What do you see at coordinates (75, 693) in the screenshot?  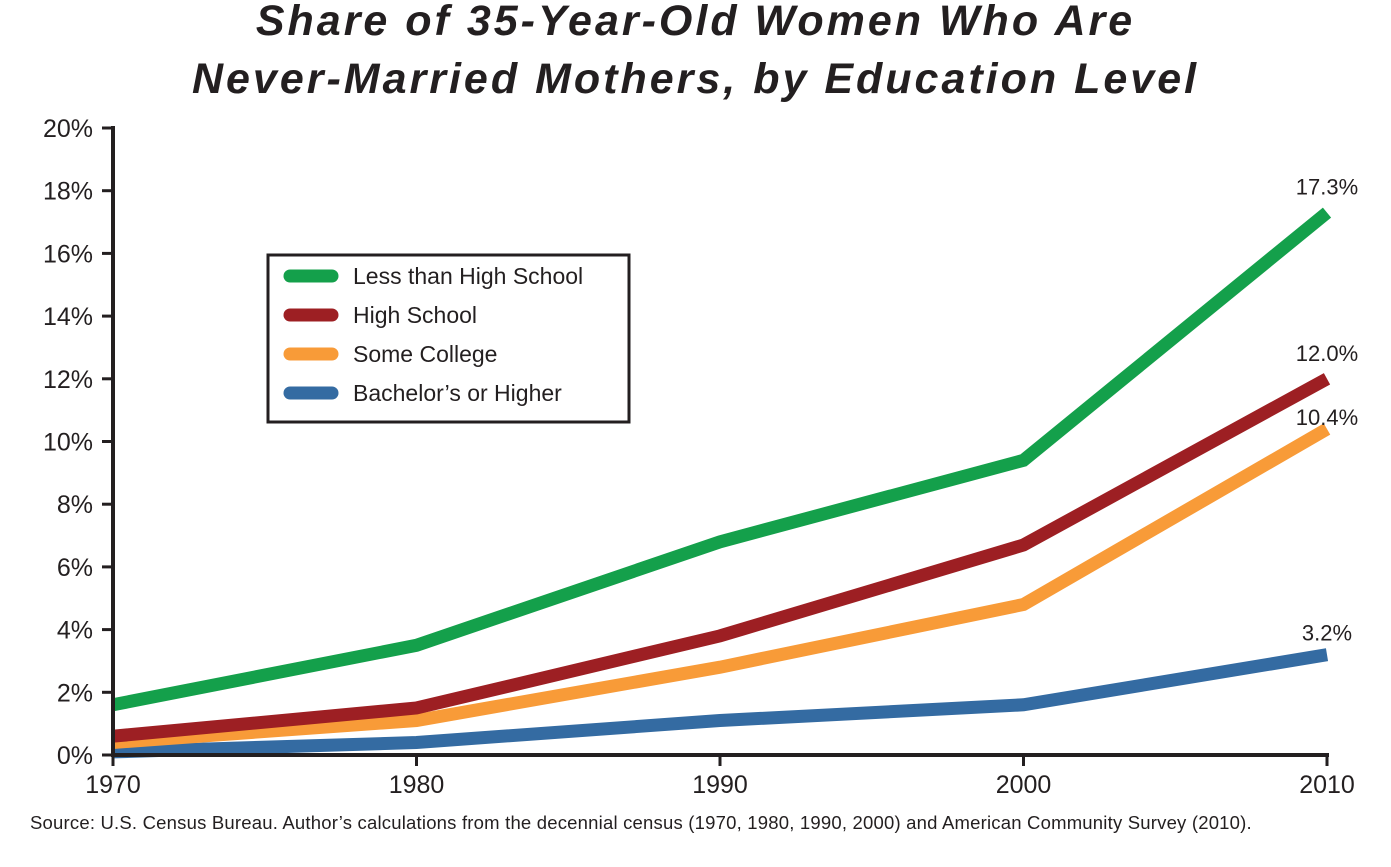 I see `y-tick-label: 2%` at bounding box center [75, 693].